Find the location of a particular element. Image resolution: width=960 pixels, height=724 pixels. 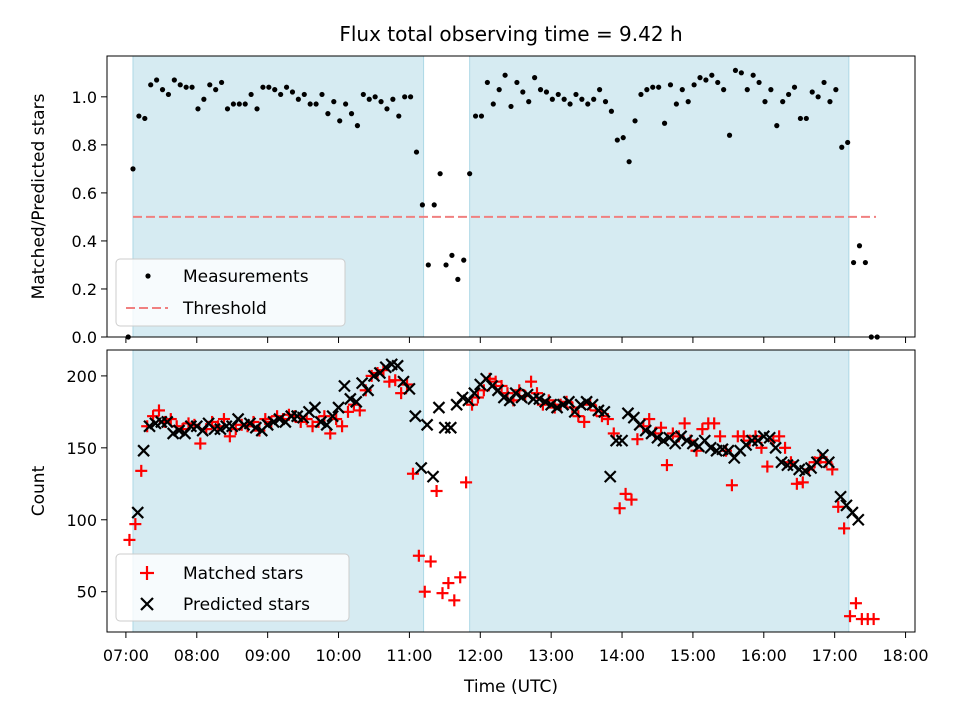

y-tick-label: 50 is located at coordinates (87, 592).